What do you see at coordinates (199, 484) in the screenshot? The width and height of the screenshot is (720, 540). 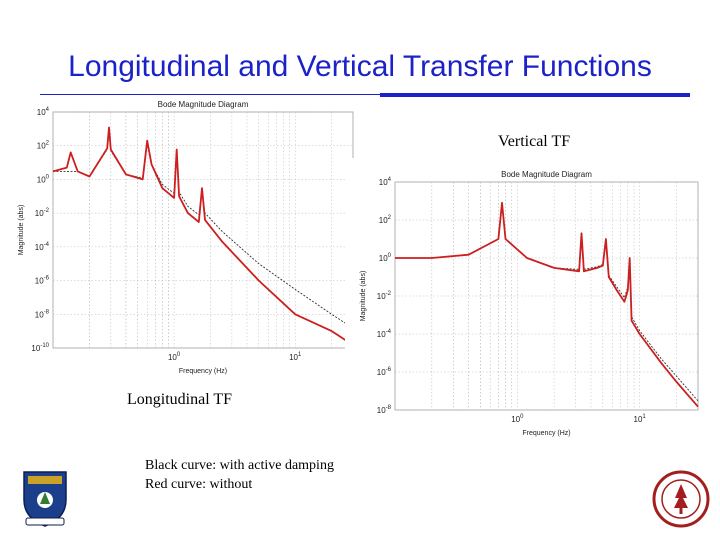 I see `caption-line-undamped: Red curve: without` at bounding box center [199, 484].